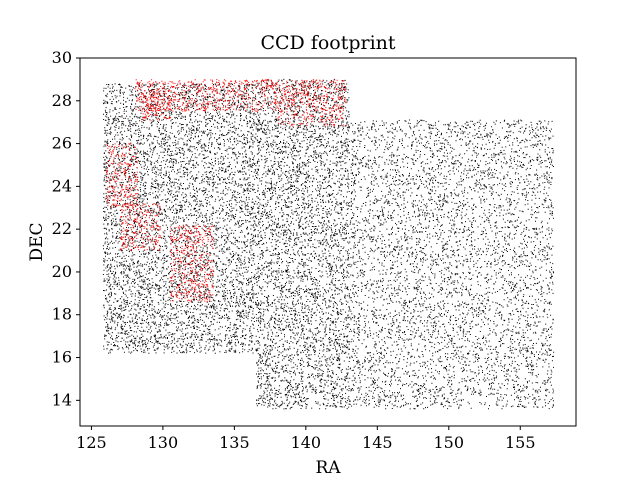 This screenshot has width=640, height=480. What do you see at coordinates (234, 442) in the screenshot?
I see `x-tick-label: 135` at bounding box center [234, 442].